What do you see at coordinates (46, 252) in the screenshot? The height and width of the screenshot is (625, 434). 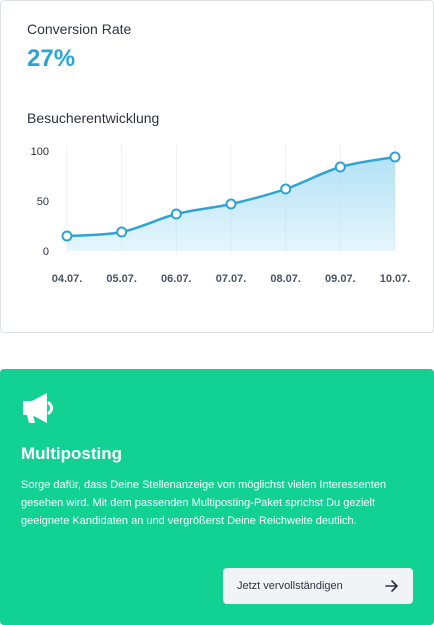 I see `y-tick-label: 0` at bounding box center [46, 252].